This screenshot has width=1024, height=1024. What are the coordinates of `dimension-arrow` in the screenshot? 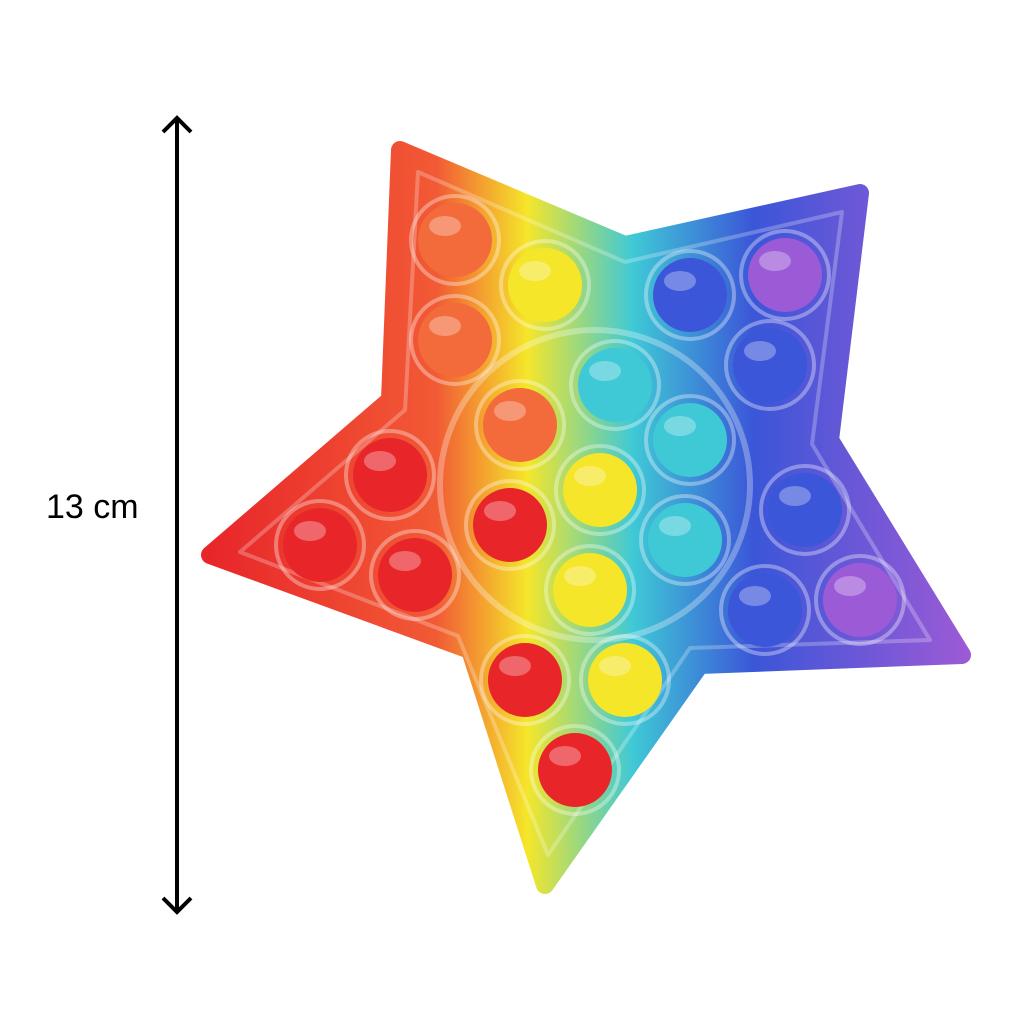 It's located at (177, 515).